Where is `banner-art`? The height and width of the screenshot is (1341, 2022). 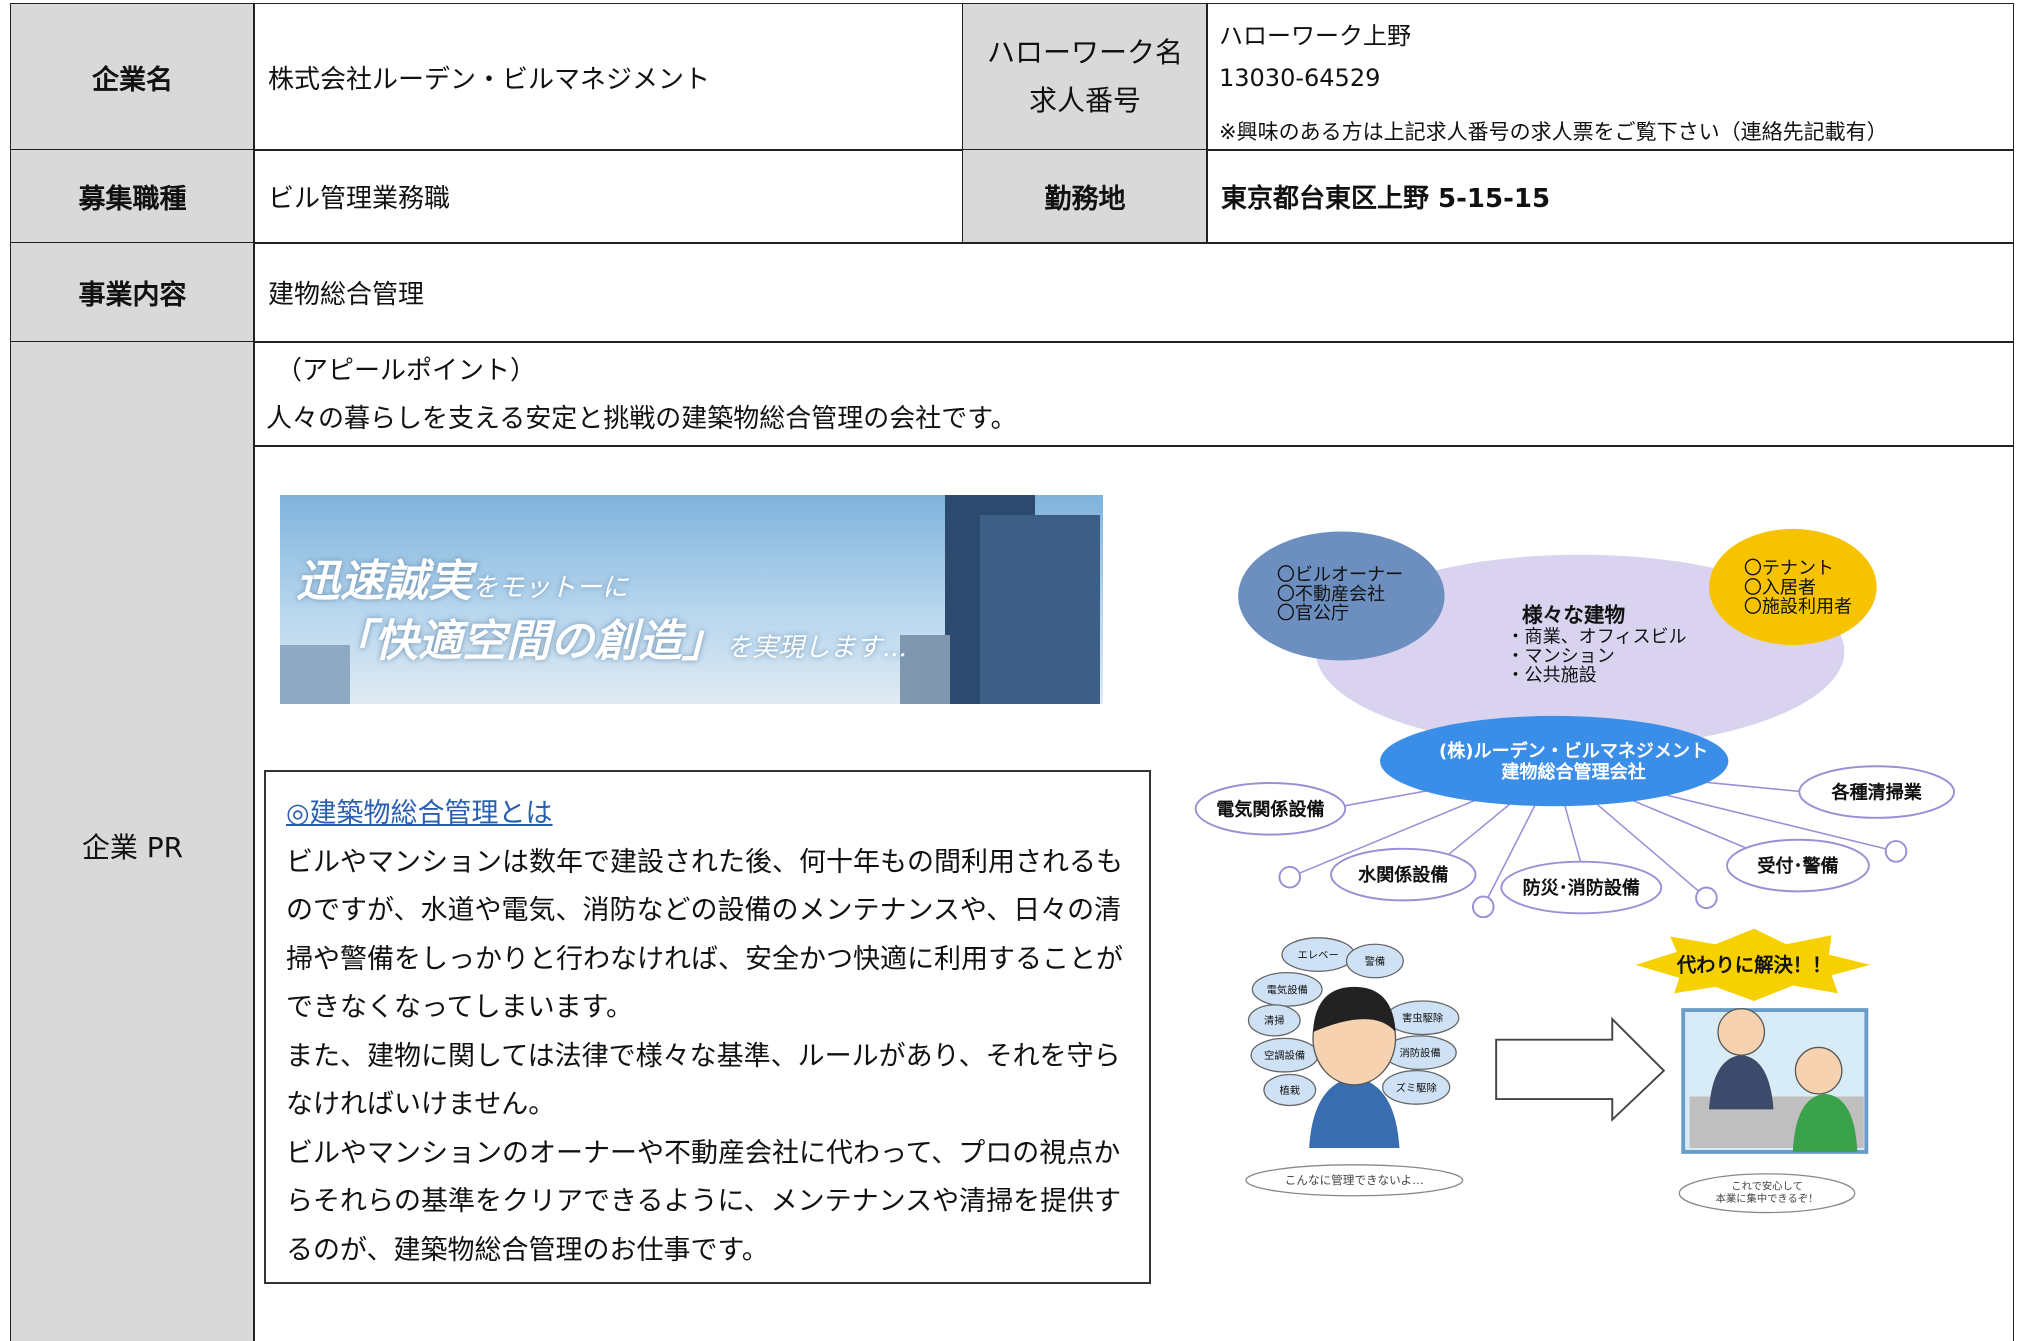 banner-art is located at coordinates (690, 599).